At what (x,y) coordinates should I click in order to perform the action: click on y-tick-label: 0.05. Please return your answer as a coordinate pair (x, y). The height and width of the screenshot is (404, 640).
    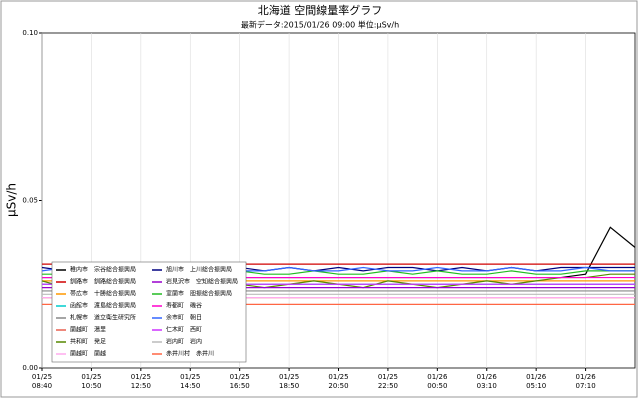
    Looking at the image, I should click on (30, 201).